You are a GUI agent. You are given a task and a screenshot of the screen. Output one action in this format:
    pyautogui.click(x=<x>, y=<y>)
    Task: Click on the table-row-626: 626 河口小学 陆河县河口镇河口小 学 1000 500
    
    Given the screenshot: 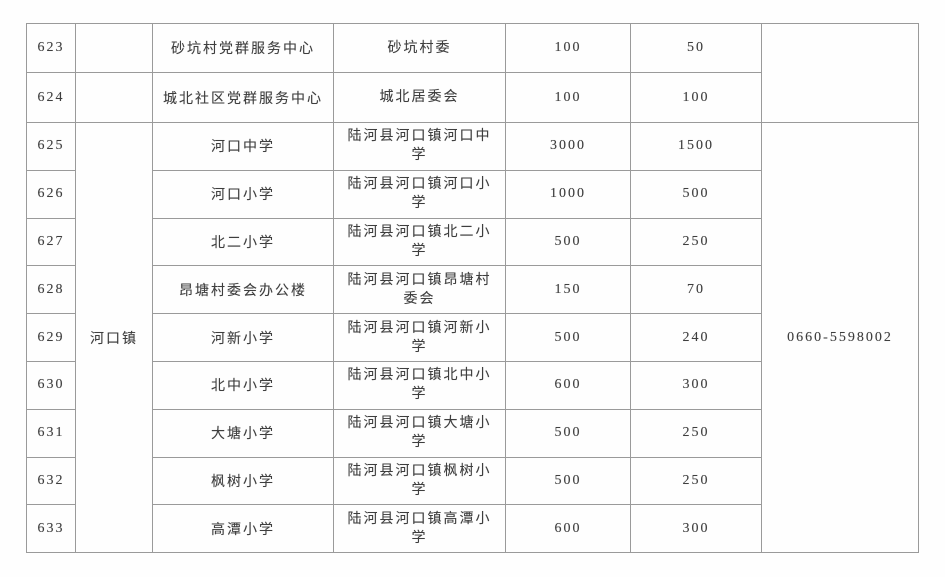 What is the action you would take?
    pyautogui.click(x=472, y=194)
    